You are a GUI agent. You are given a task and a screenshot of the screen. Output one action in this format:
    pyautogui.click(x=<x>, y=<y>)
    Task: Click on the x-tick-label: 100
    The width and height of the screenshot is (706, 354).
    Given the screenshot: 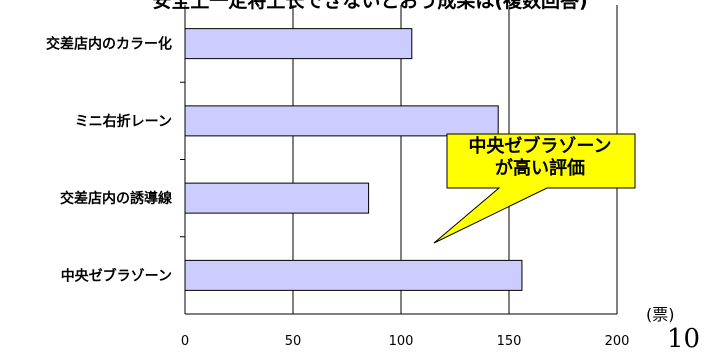 What is the action you would take?
    pyautogui.click(x=401, y=341)
    